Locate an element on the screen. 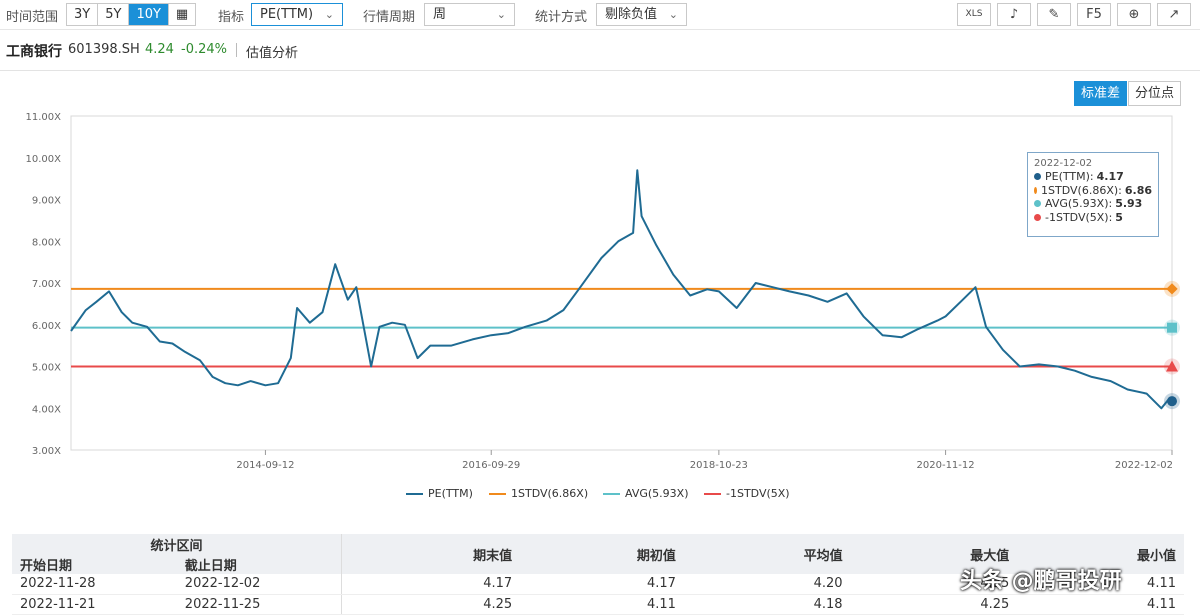 The height and width of the screenshot is (616, 1200). export-xls-icon: XLS is located at coordinates (974, 14).